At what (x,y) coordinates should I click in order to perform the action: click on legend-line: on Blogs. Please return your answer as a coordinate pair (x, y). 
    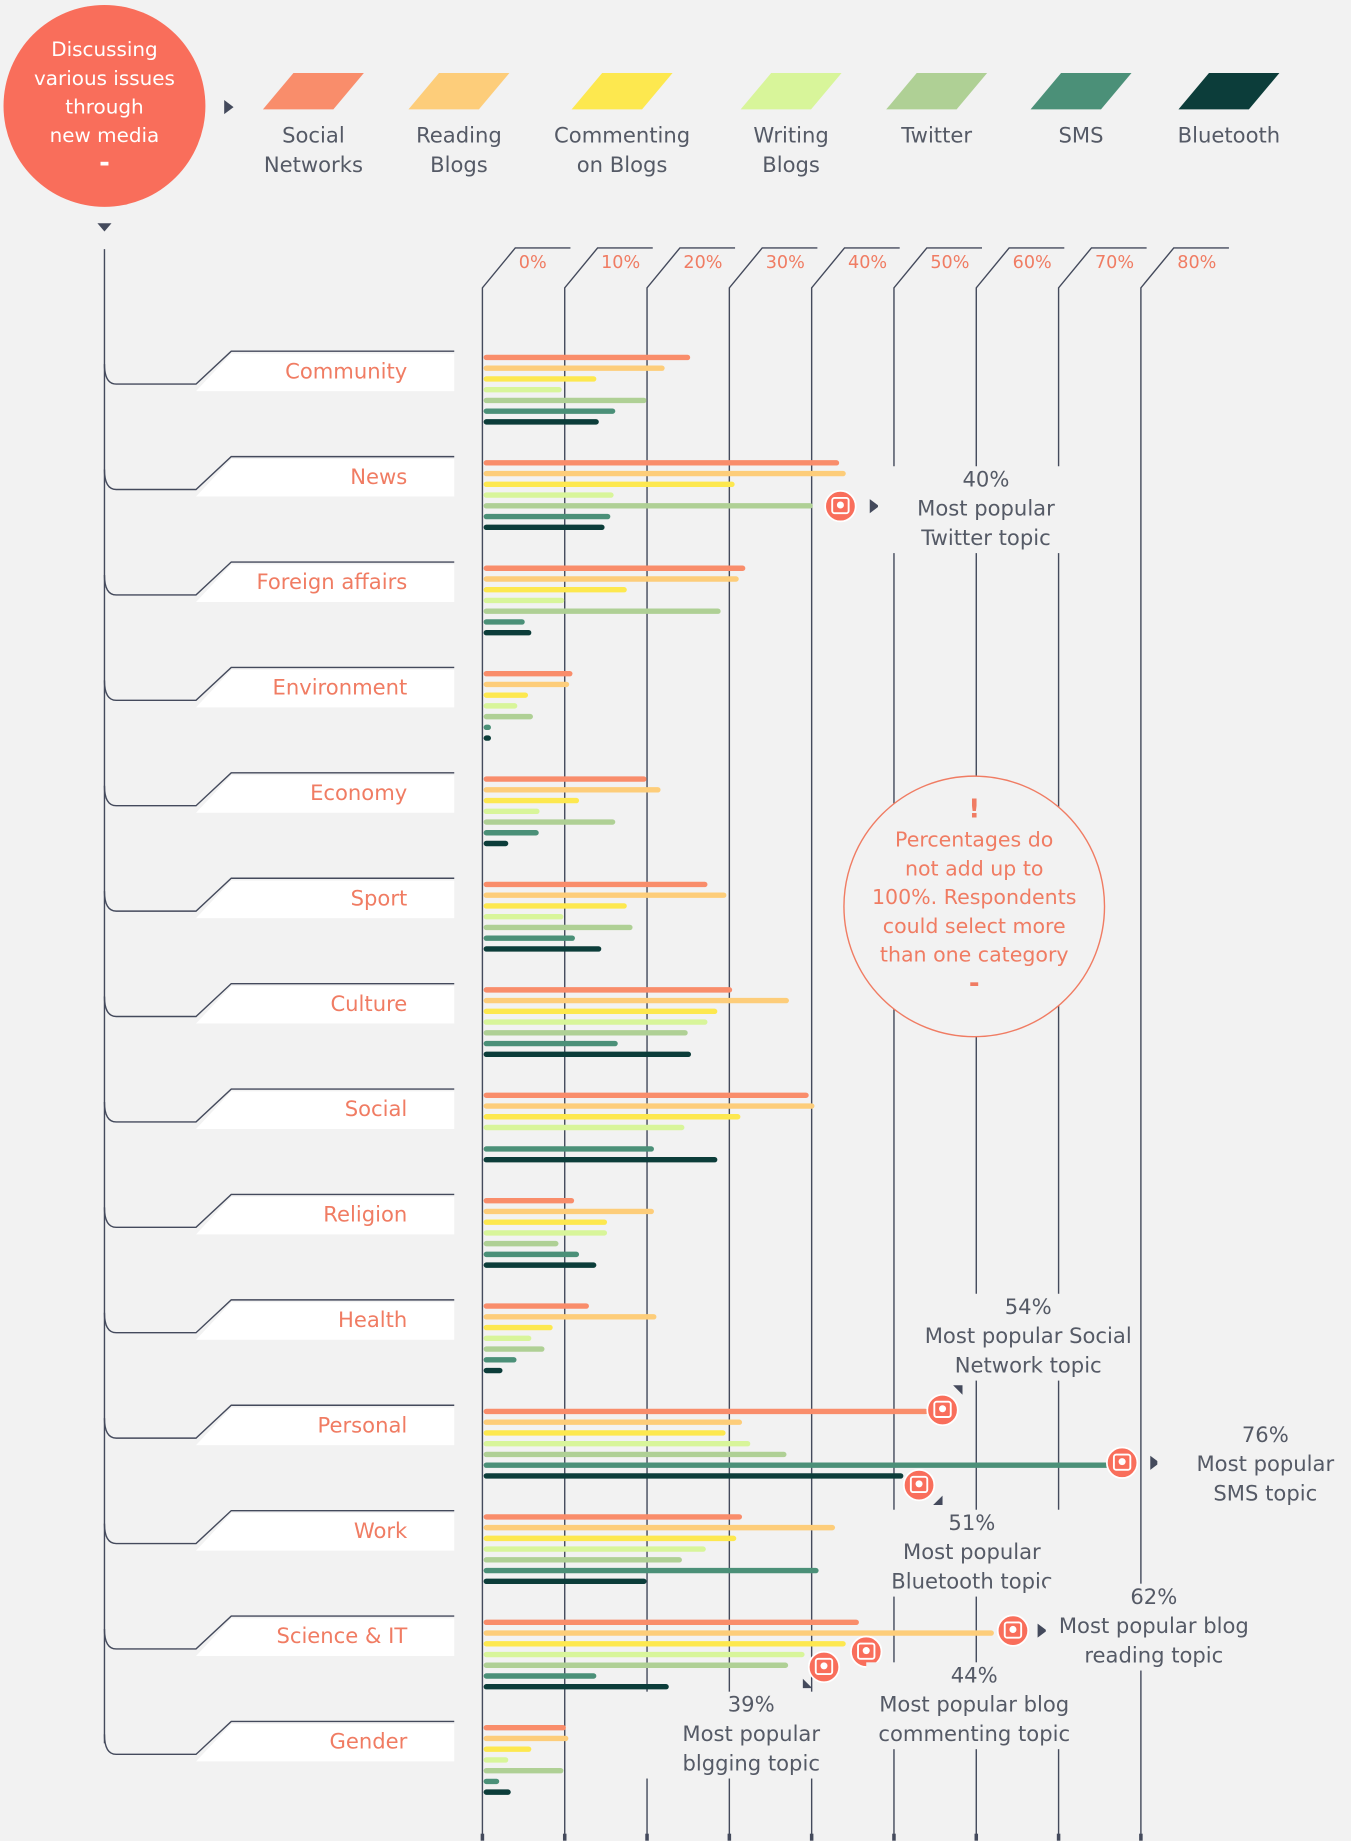
    Looking at the image, I should click on (622, 164).